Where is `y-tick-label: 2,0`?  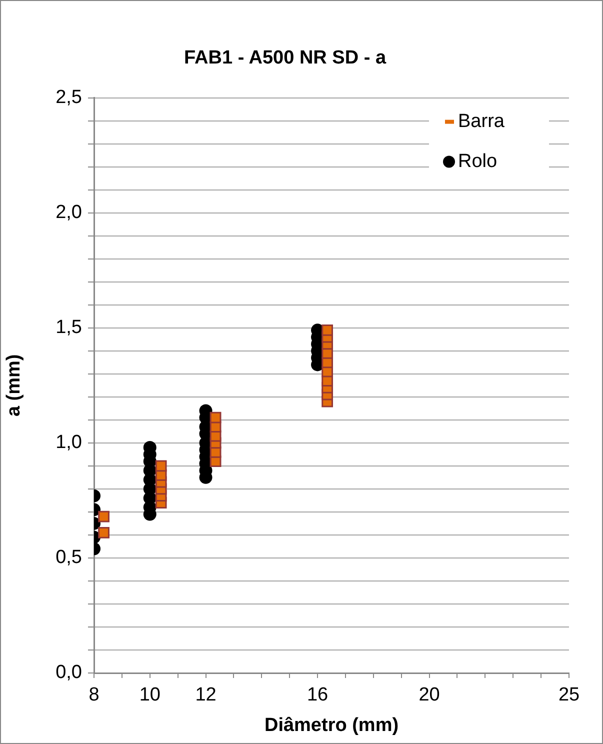
y-tick-label: 2,0 is located at coordinates (69, 213).